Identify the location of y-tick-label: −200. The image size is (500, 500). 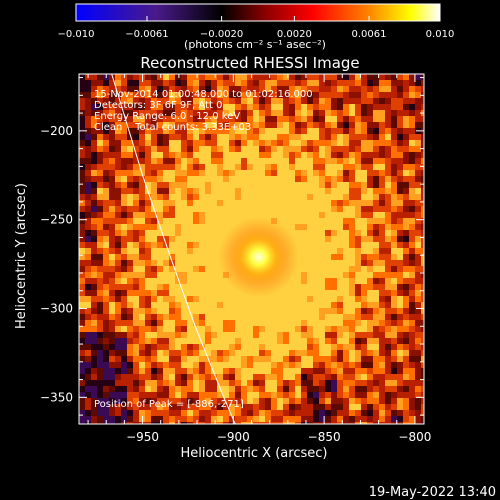
(56, 131).